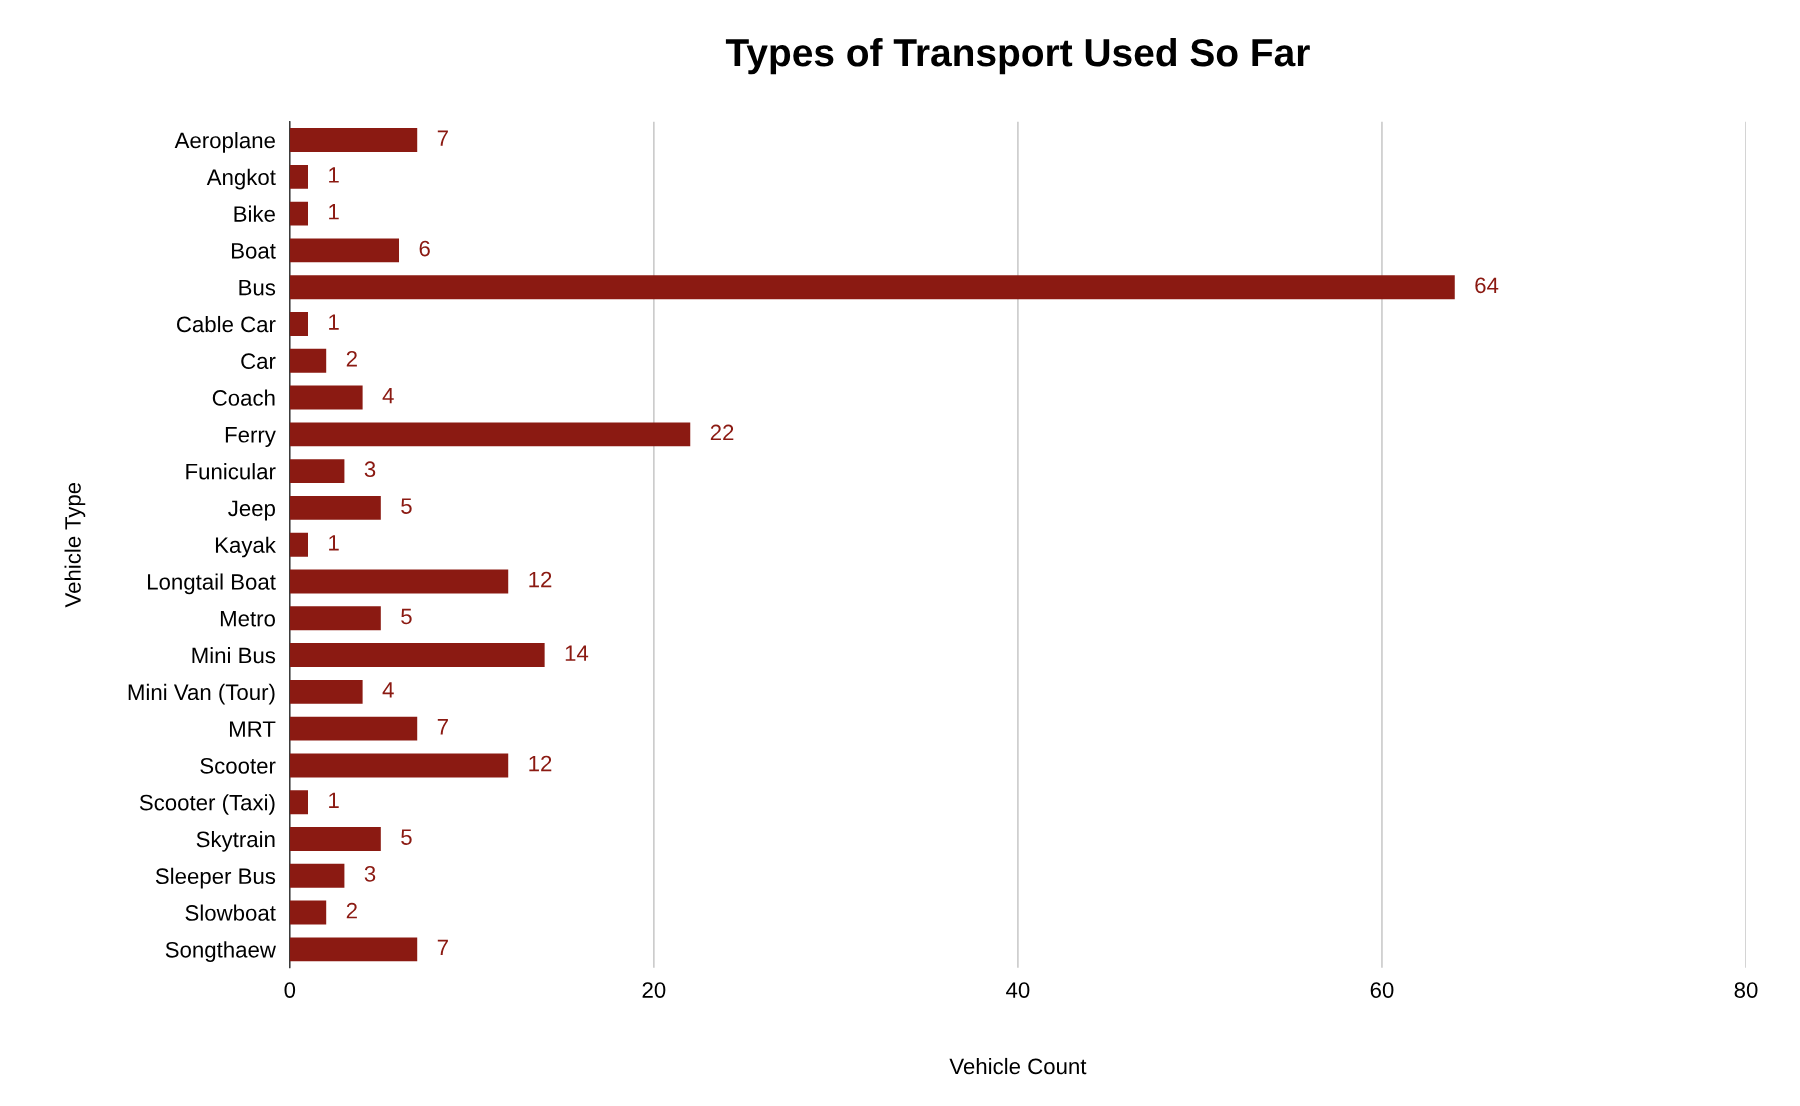 This screenshot has width=1800, height=1106. What do you see at coordinates (243, 397) in the screenshot?
I see `y-tick-label: Coach` at bounding box center [243, 397].